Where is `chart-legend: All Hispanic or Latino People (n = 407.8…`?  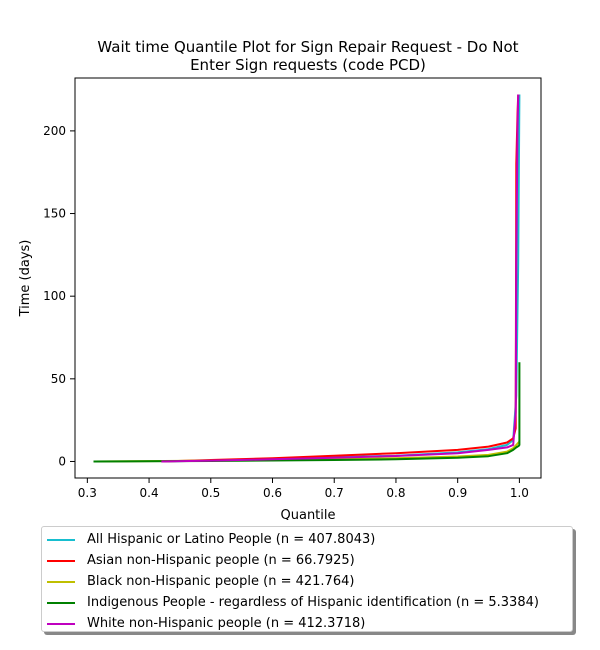
chart-legend: All Hispanic or Latino People (n = 407.8… is located at coordinates (307, 579).